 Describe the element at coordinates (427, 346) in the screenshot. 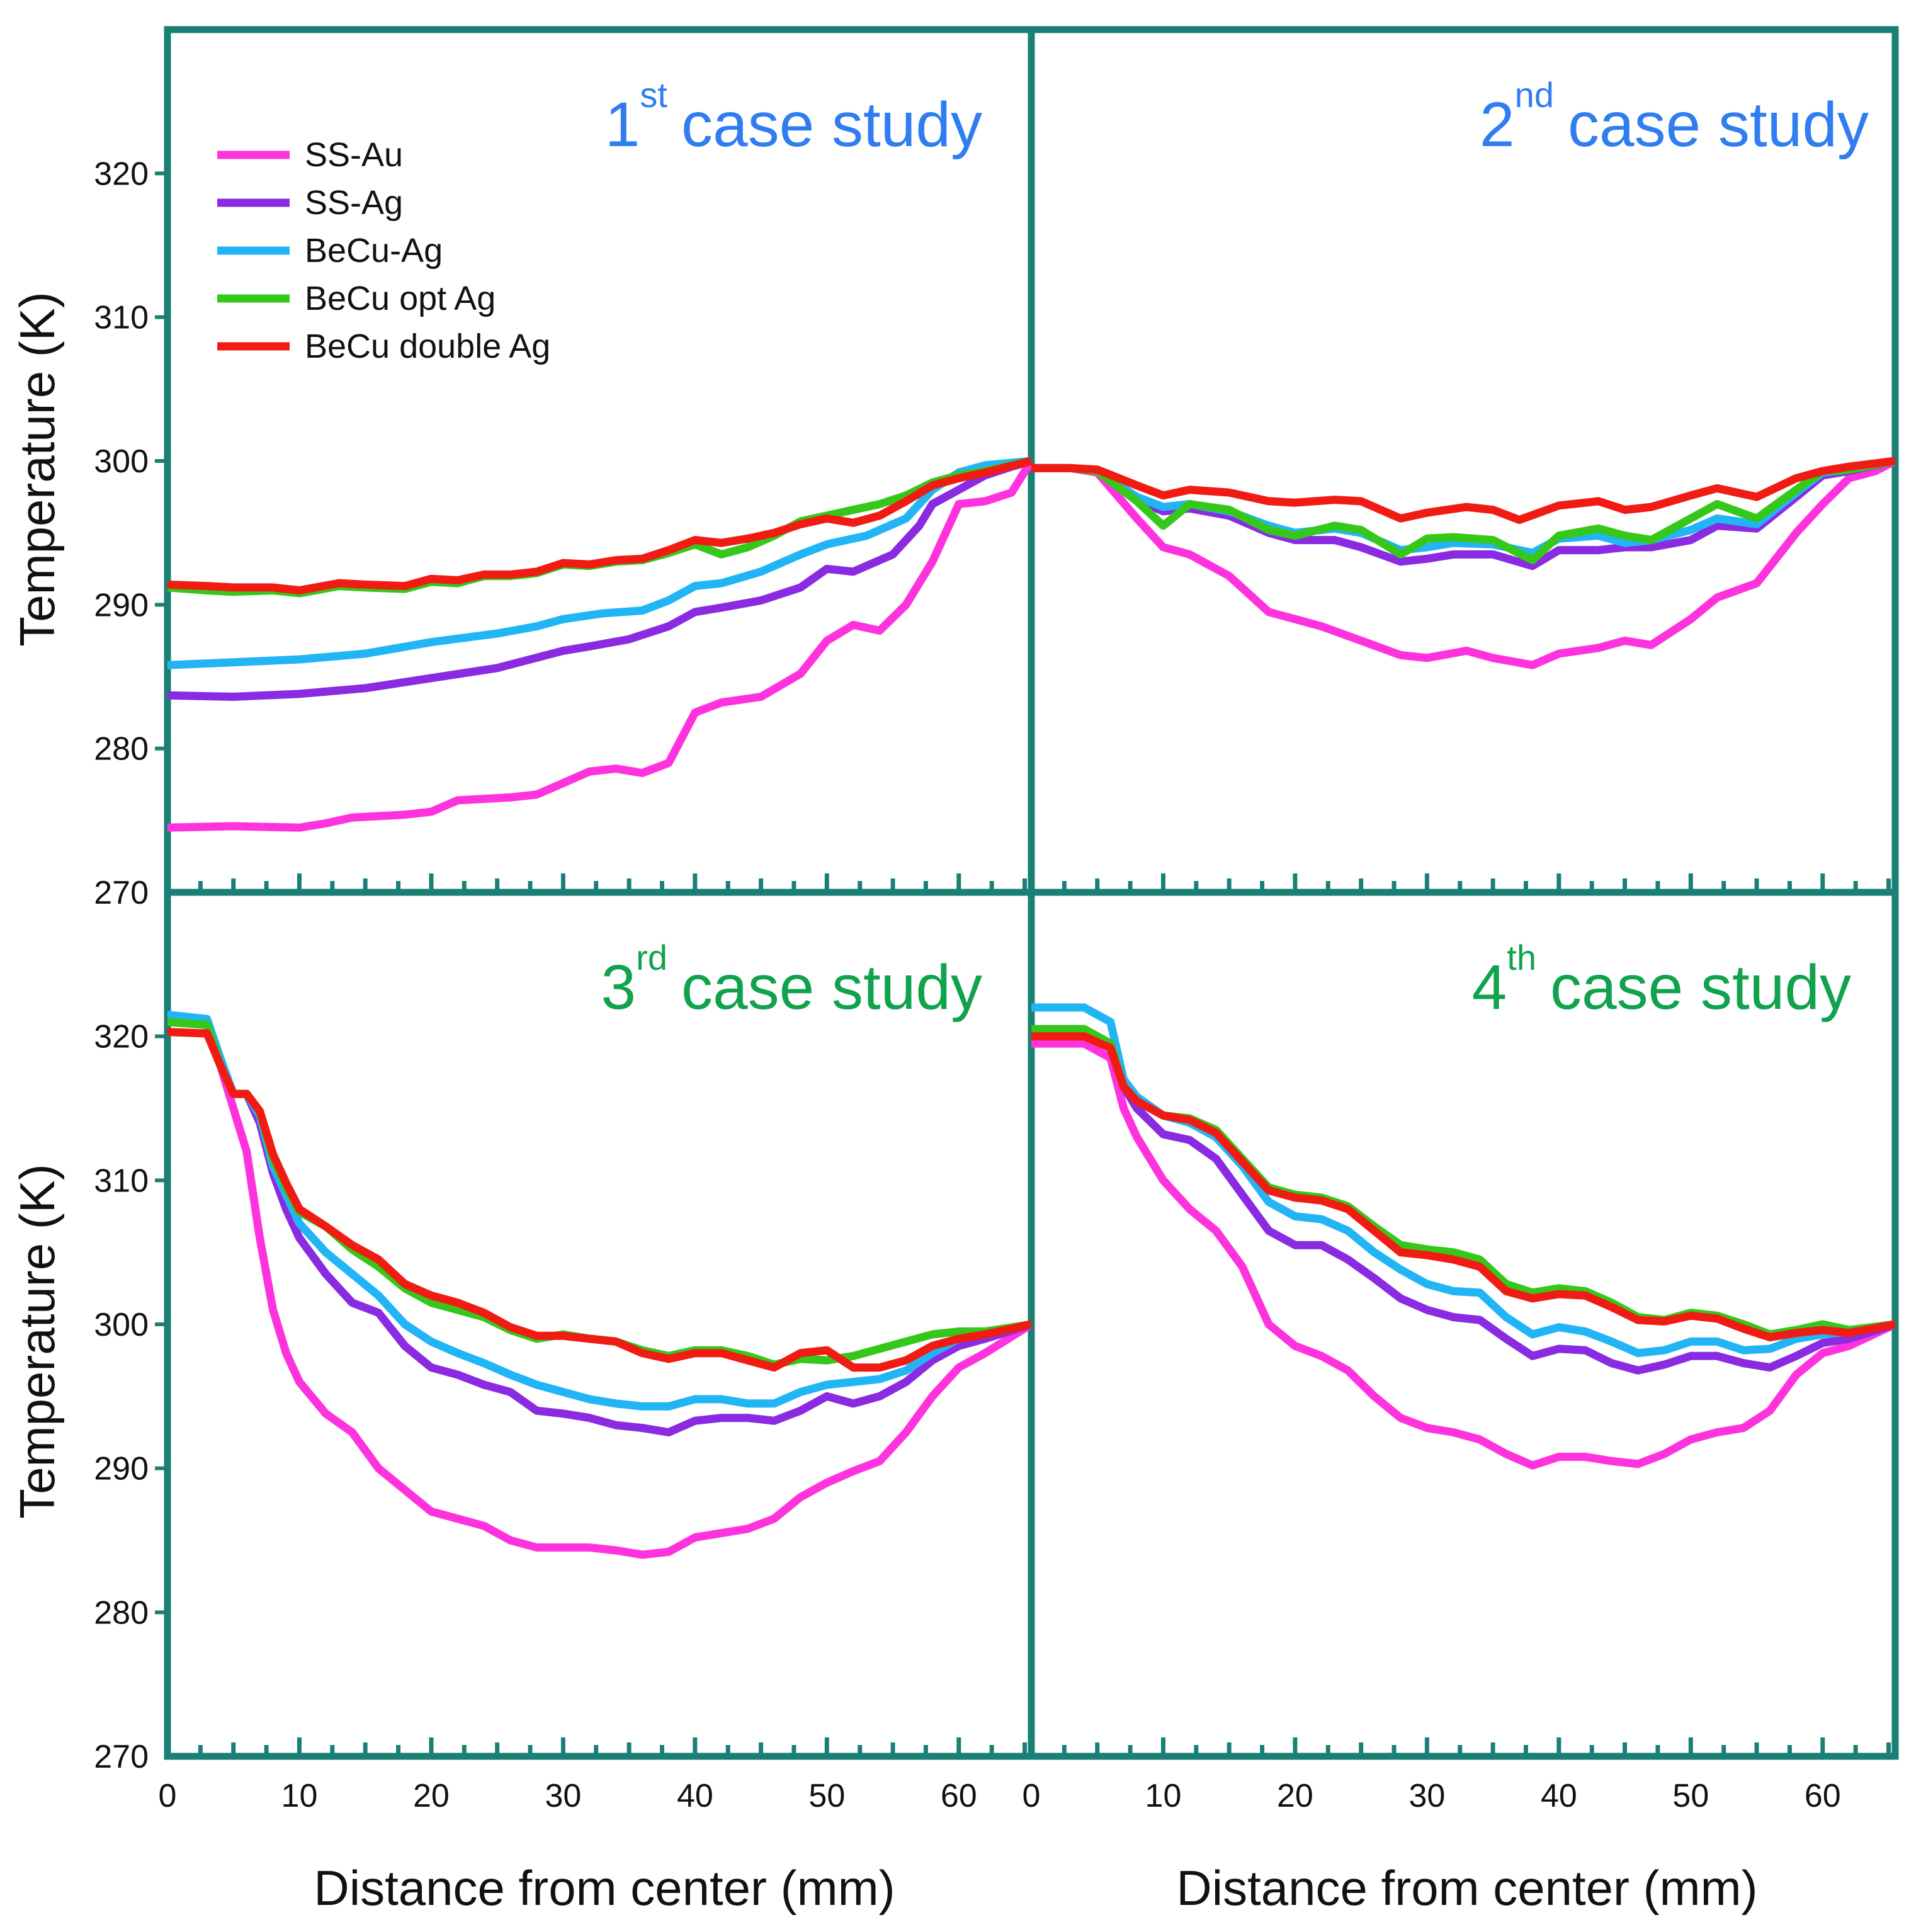

I see `legend-label-becu-double-ag: BeCu double Ag` at that location.